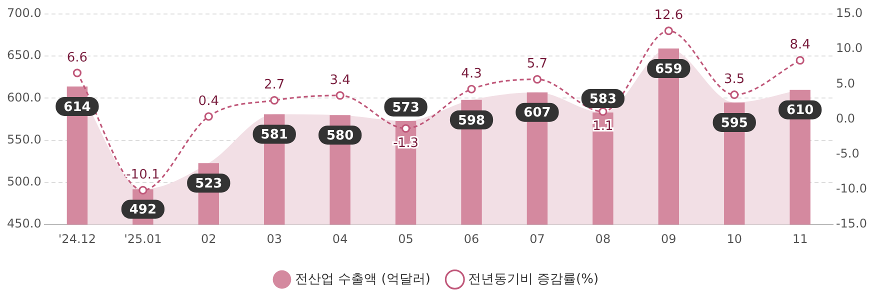  I want to click on x-tick-label: '25.01, so click(143, 239).